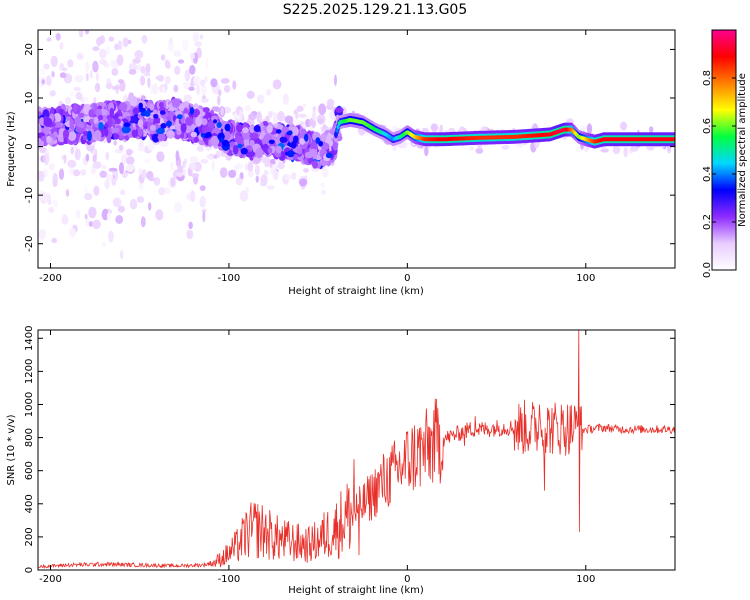 The width and height of the screenshot is (750, 600). I want to click on x-tick-label: -200, so click(50, 278).